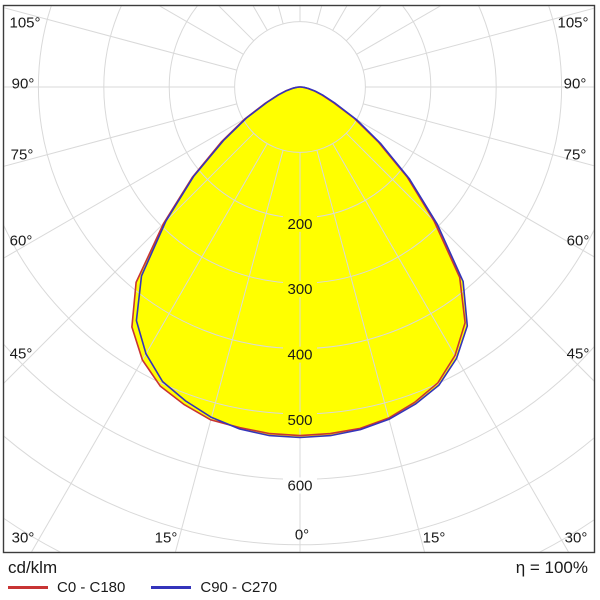 Image resolution: width=600 pixels, height=600 pixels. What do you see at coordinates (299, 224) in the screenshot?
I see `radial-tick-label: 200` at bounding box center [299, 224].